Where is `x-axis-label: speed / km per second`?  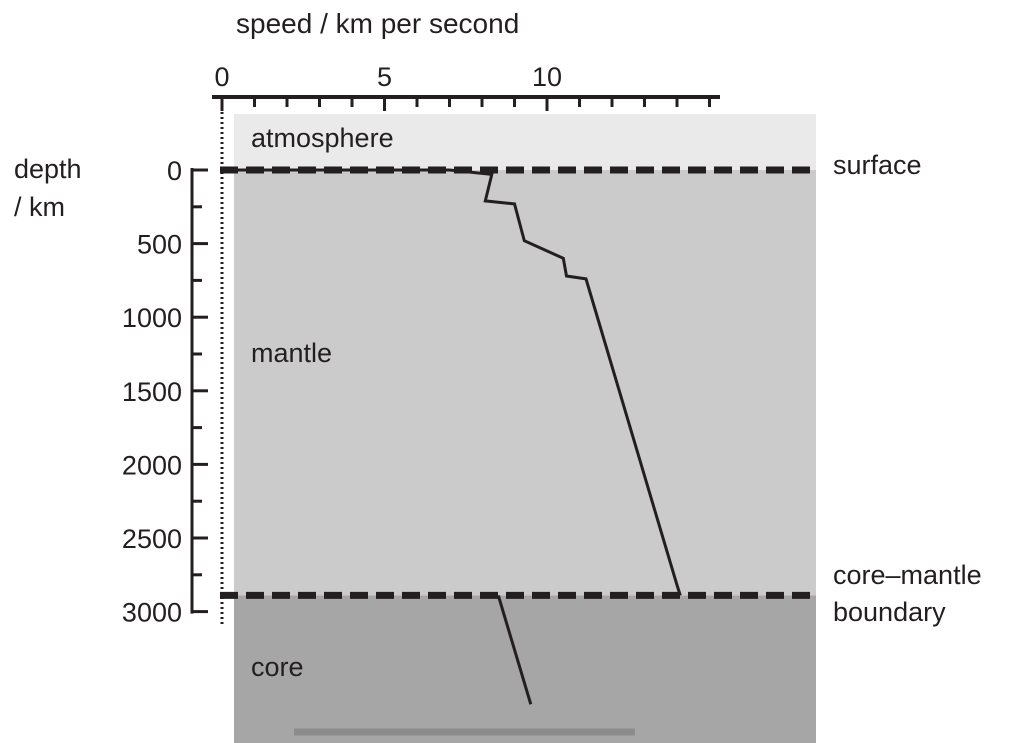 x-axis-label: speed / km per second is located at coordinates (377, 23).